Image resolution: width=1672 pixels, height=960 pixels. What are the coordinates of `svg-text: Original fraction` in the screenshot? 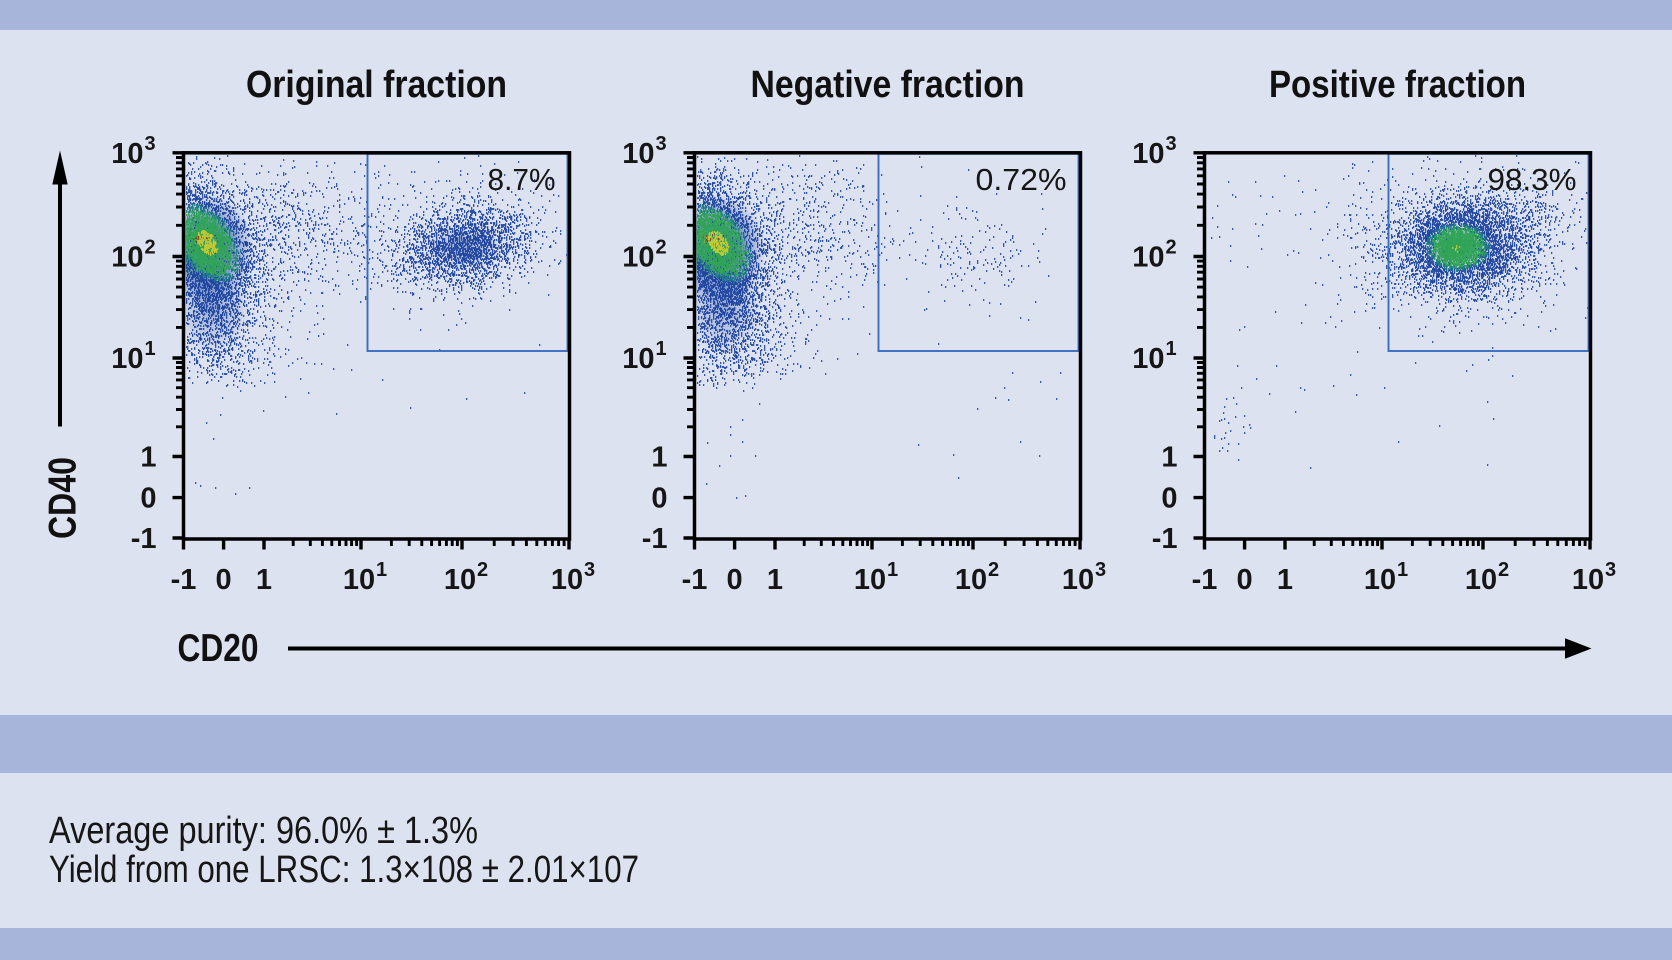 It's located at (376, 85).